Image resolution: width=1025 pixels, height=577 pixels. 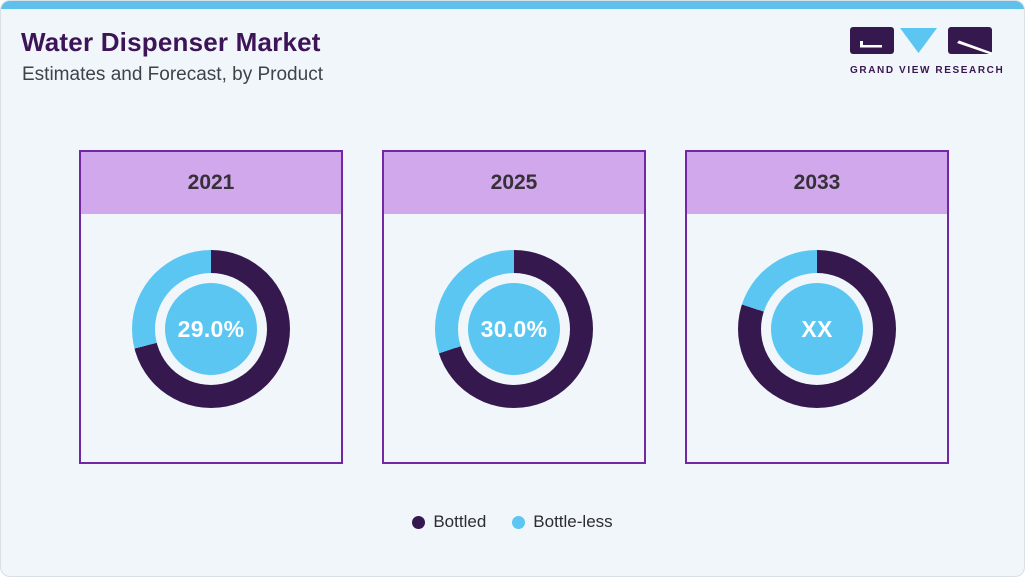 I want to click on donut-center-value: 30.0%, so click(x=514, y=329).